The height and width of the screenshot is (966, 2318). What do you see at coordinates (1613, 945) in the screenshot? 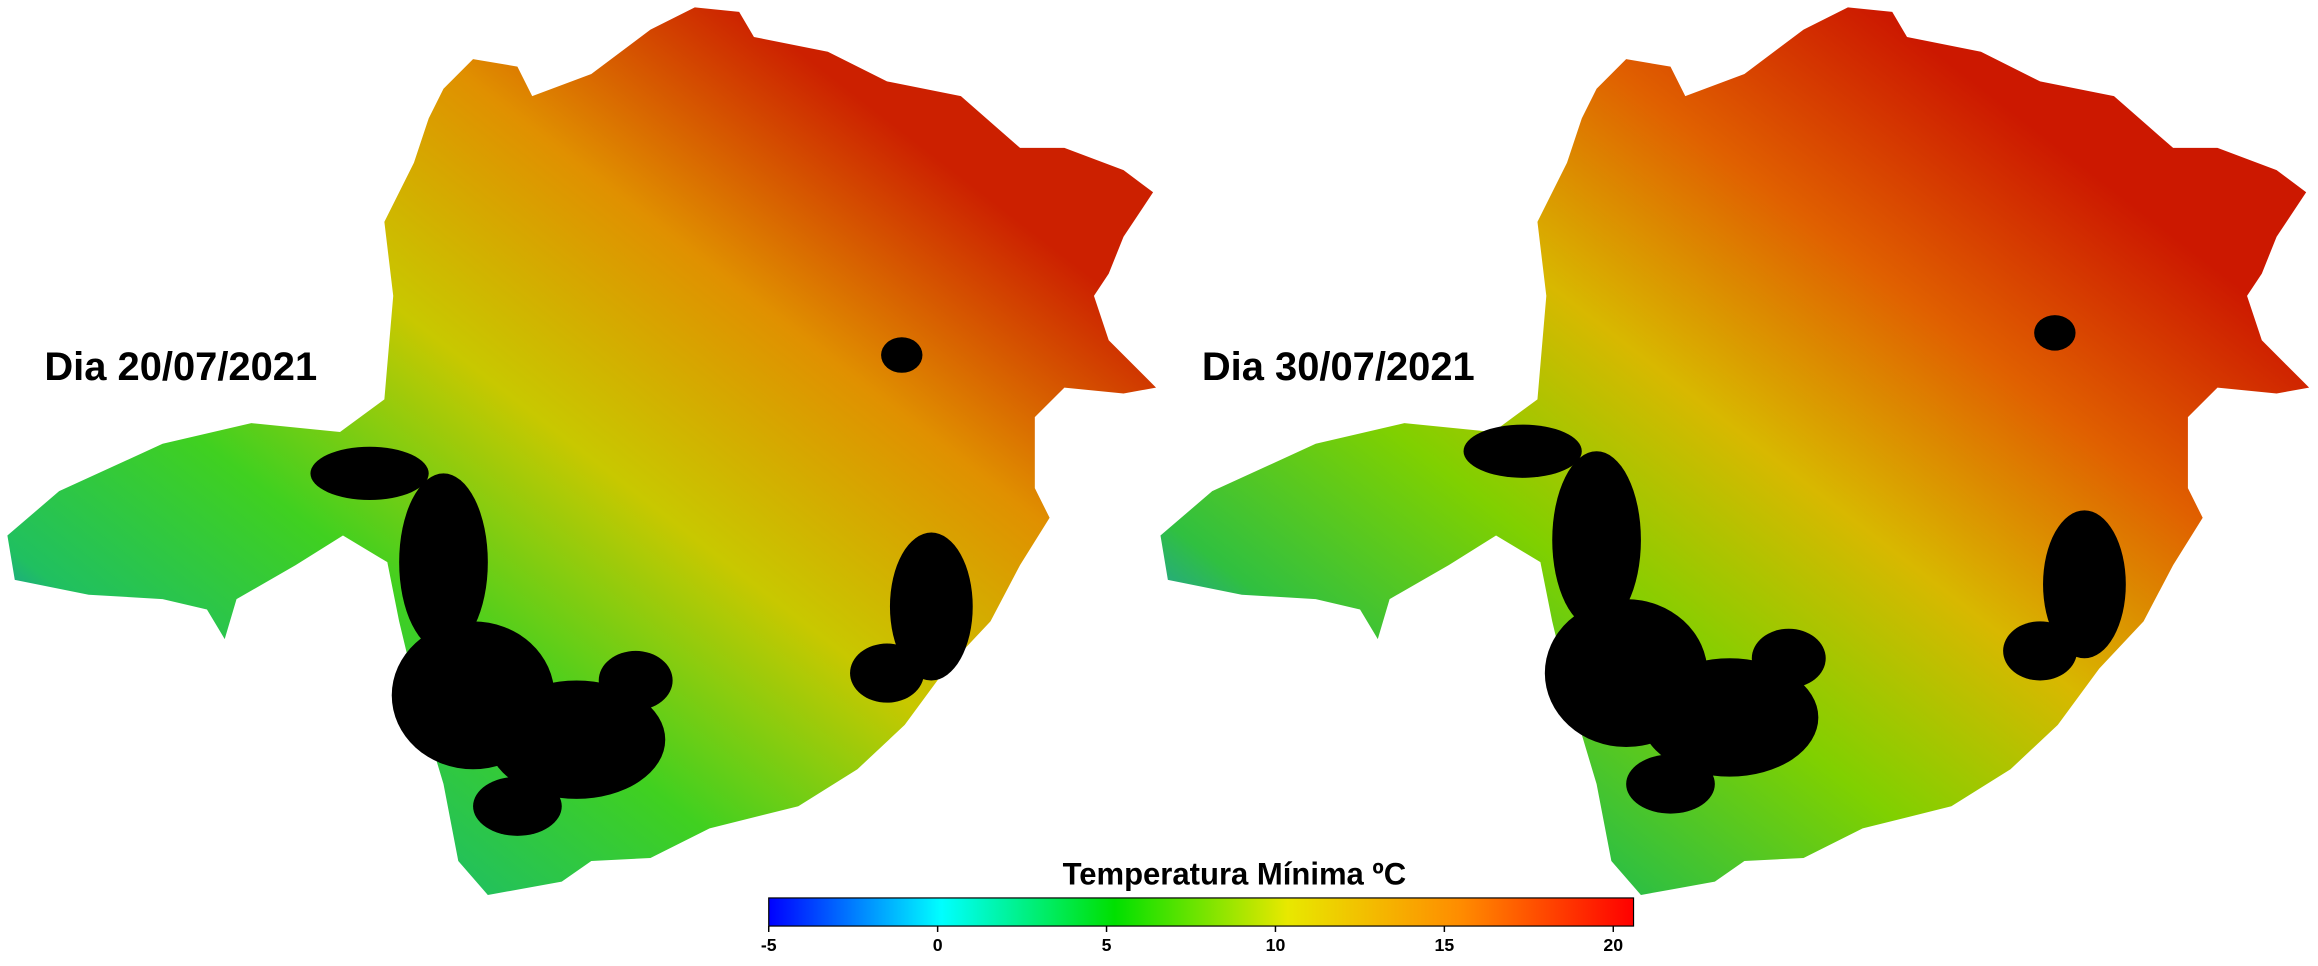
I see `colorbar-tick-label: 20` at bounding box center [1613, 945].